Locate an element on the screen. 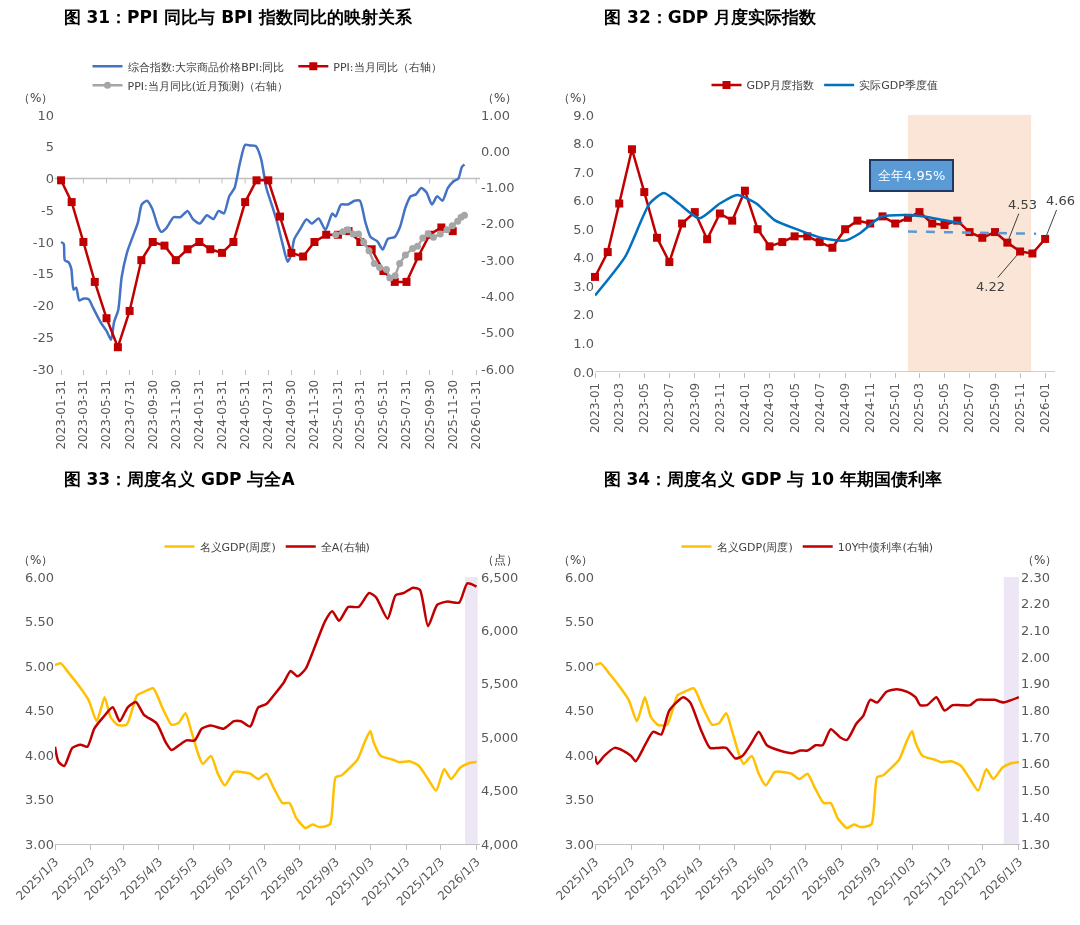 The height and width of the screenshot is (925, 1080). y-tick-label: 5 is located at coordinates (49, 147).